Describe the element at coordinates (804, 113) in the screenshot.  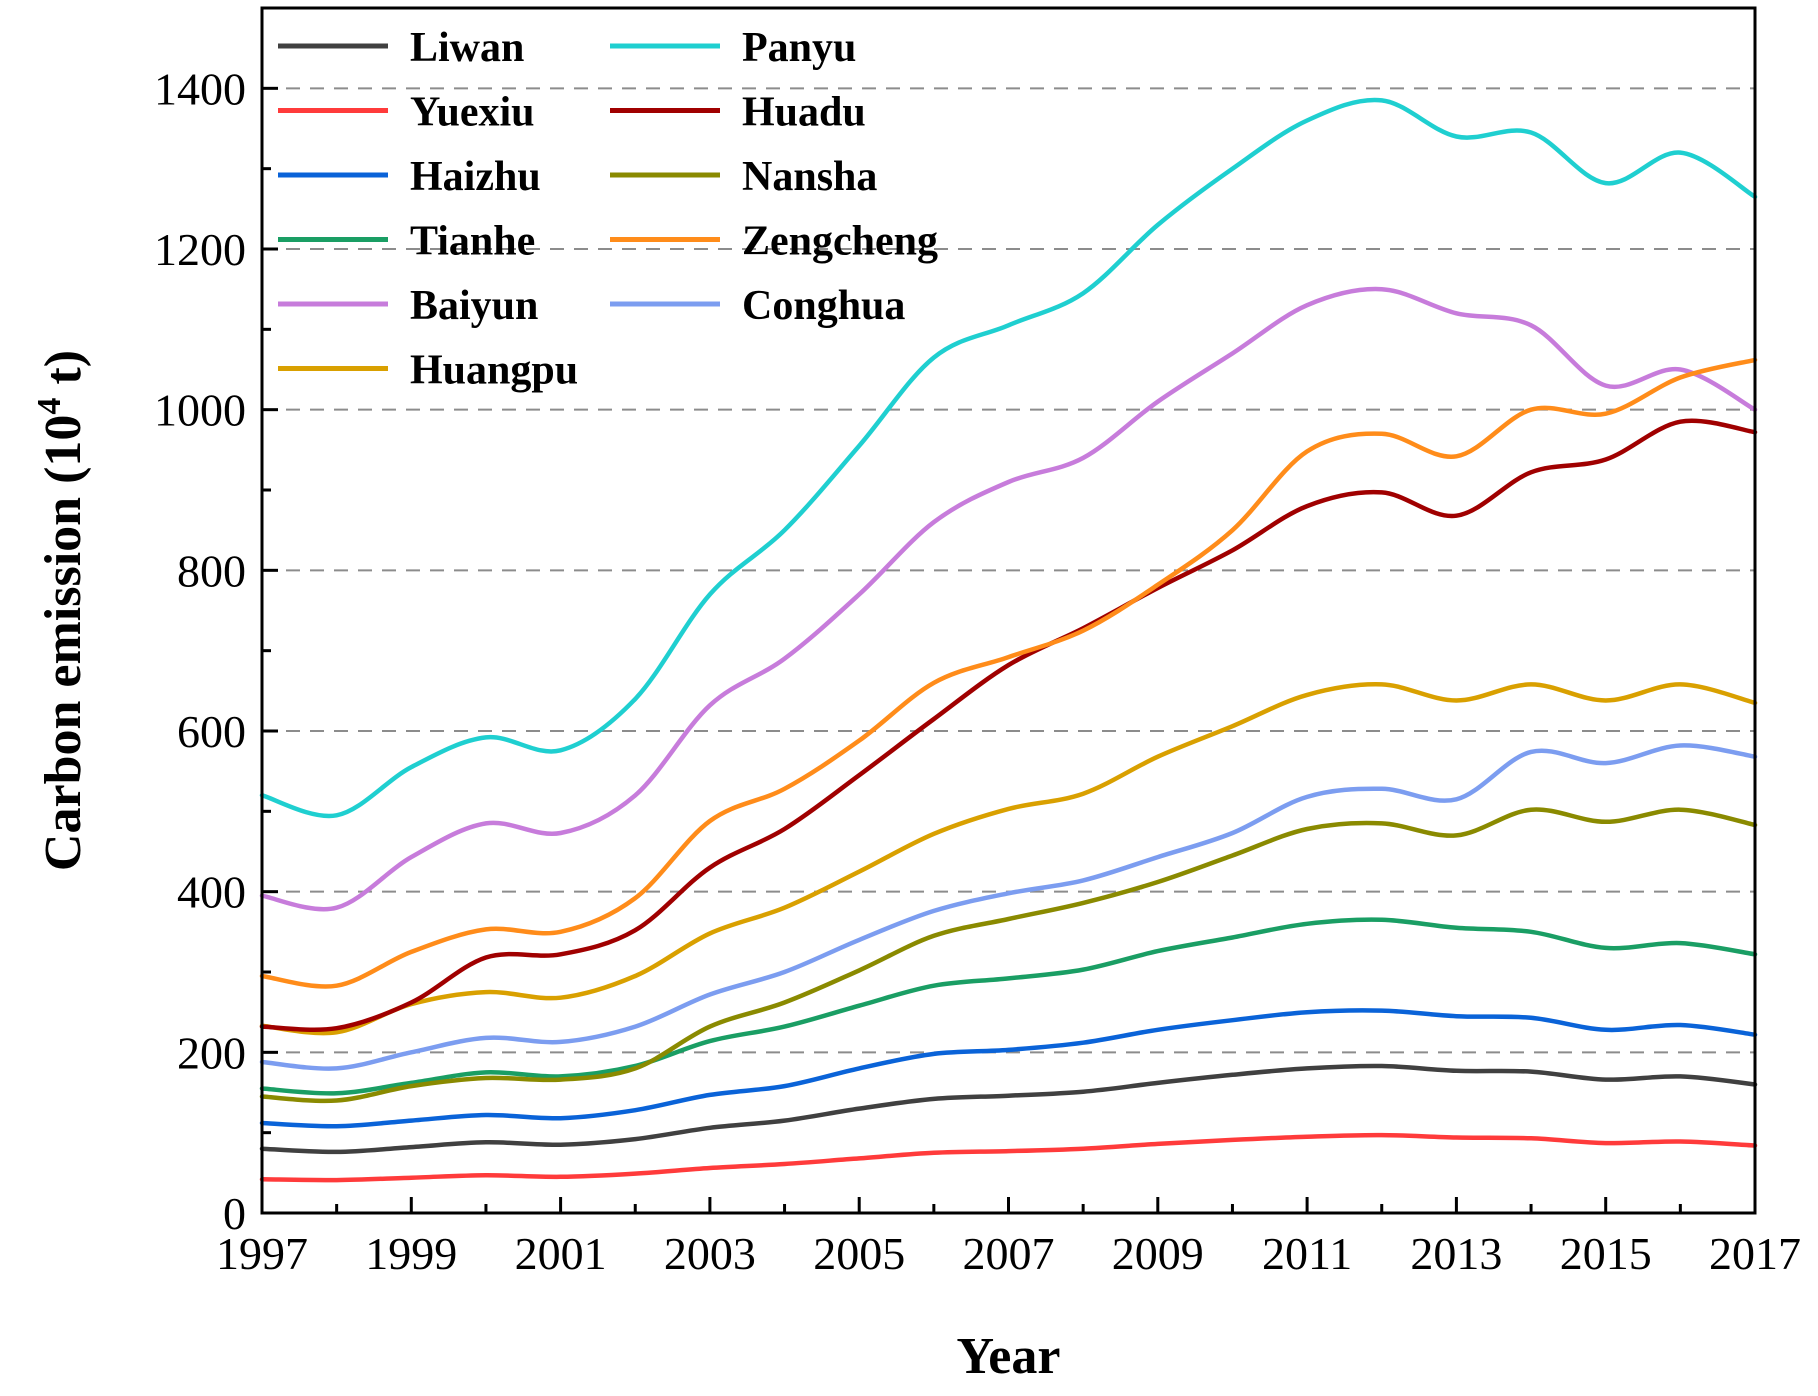
I see `legend-label-huadu: Huadu` at that location.